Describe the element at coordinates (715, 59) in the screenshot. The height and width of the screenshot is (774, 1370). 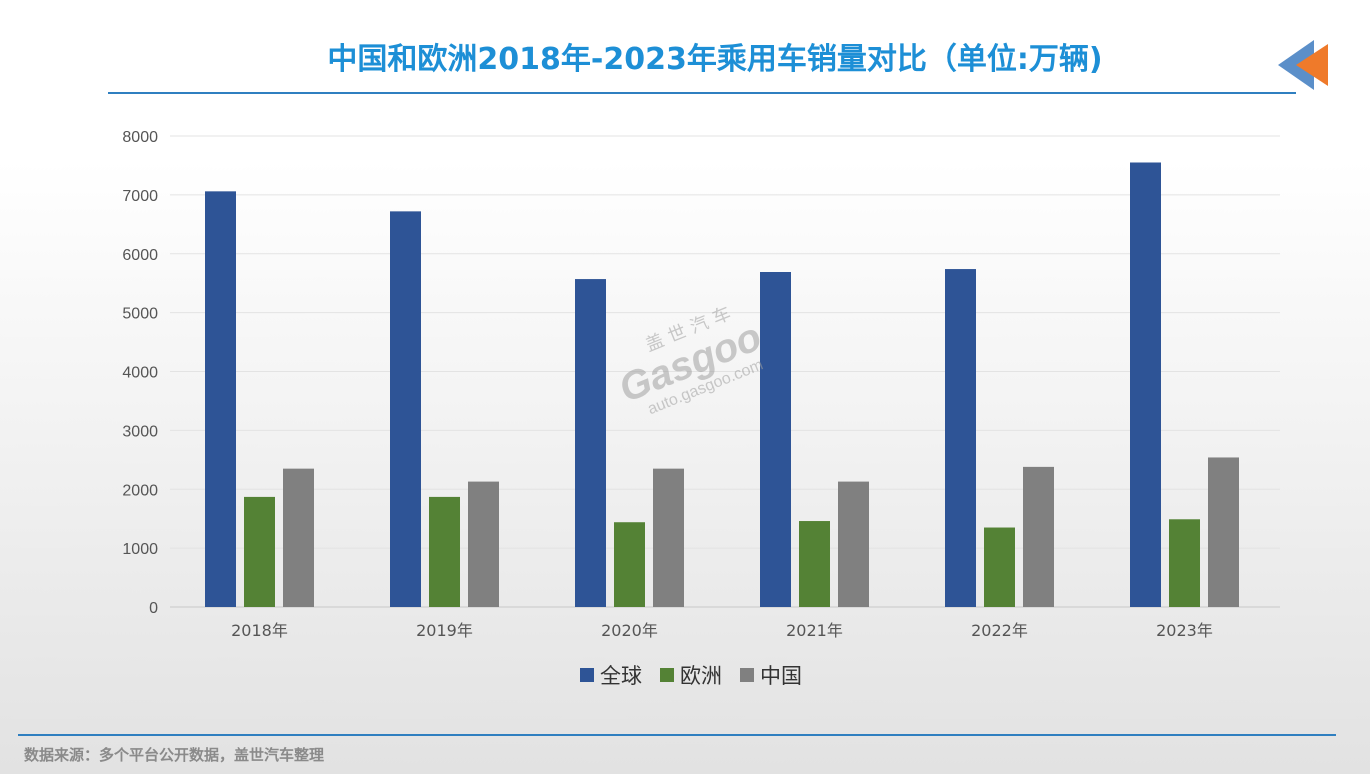
I see `chart-title: 中国和欧洲2018年-2023年乘用车销量对比（单位:万辆)` at that location.